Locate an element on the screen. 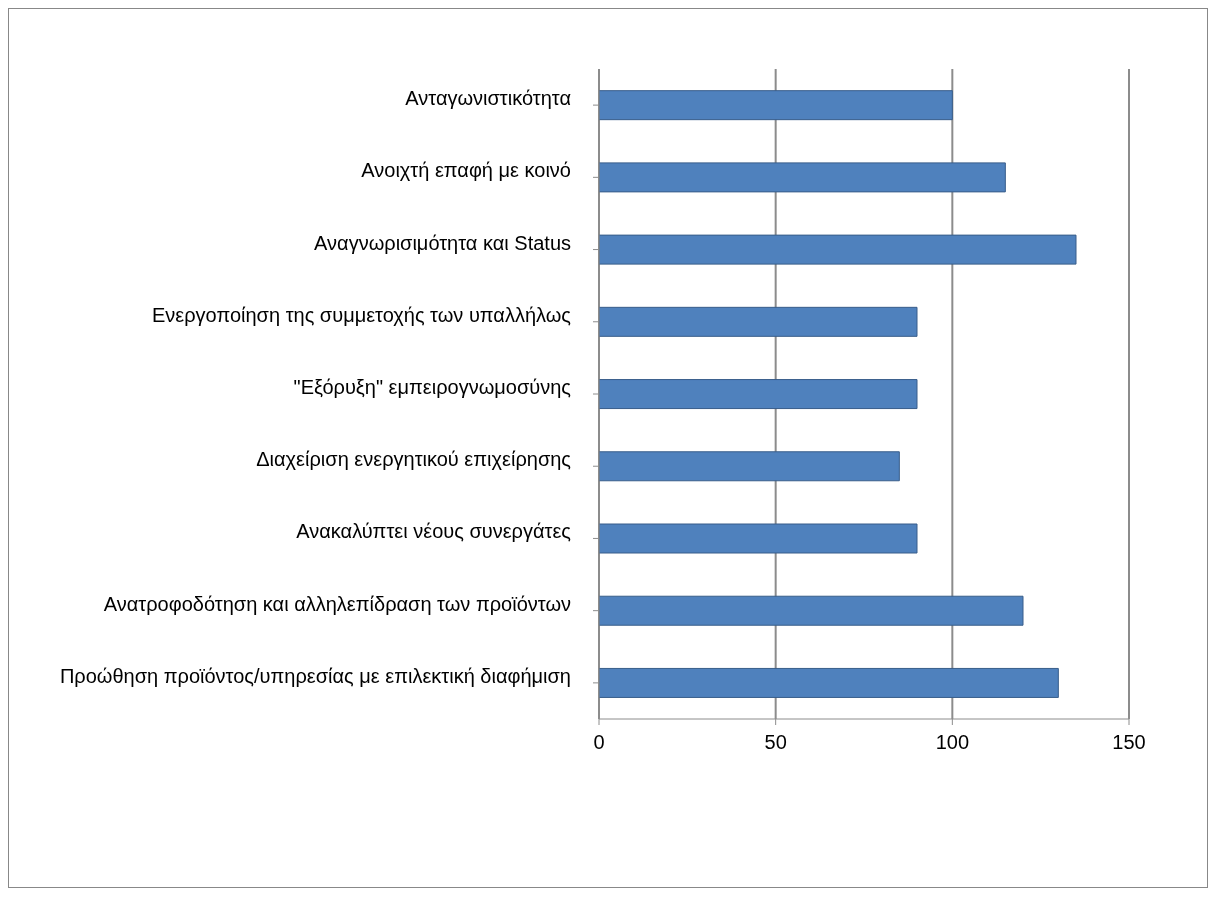  x-tick-label: 0 is located at coordinates (599, 742).